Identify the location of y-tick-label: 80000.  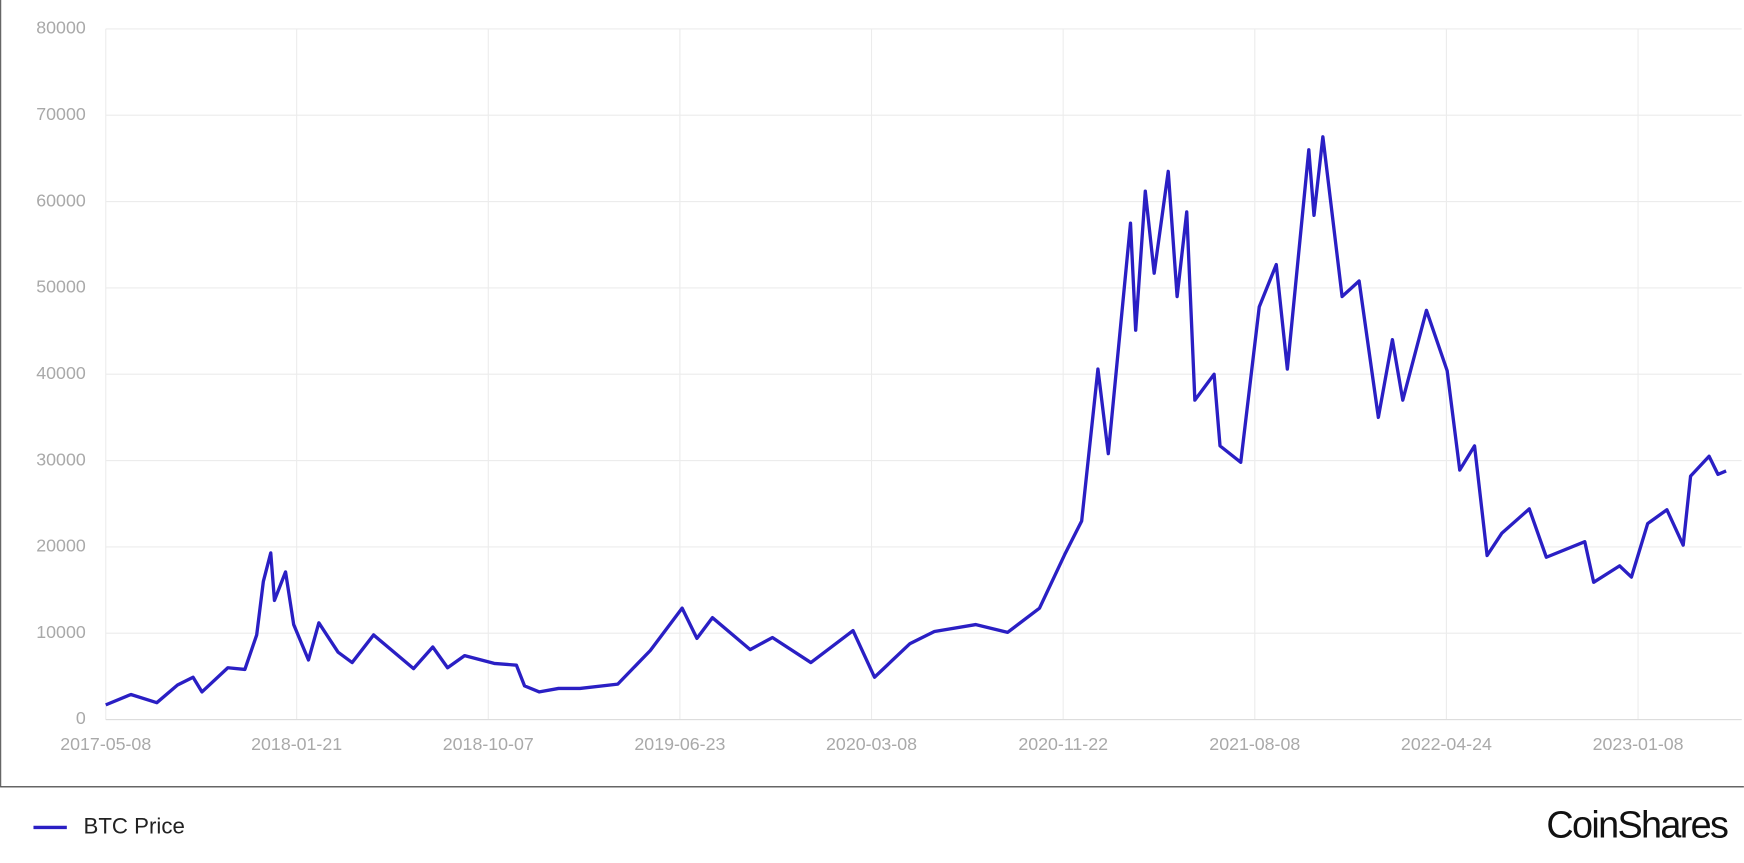
(61, 28).